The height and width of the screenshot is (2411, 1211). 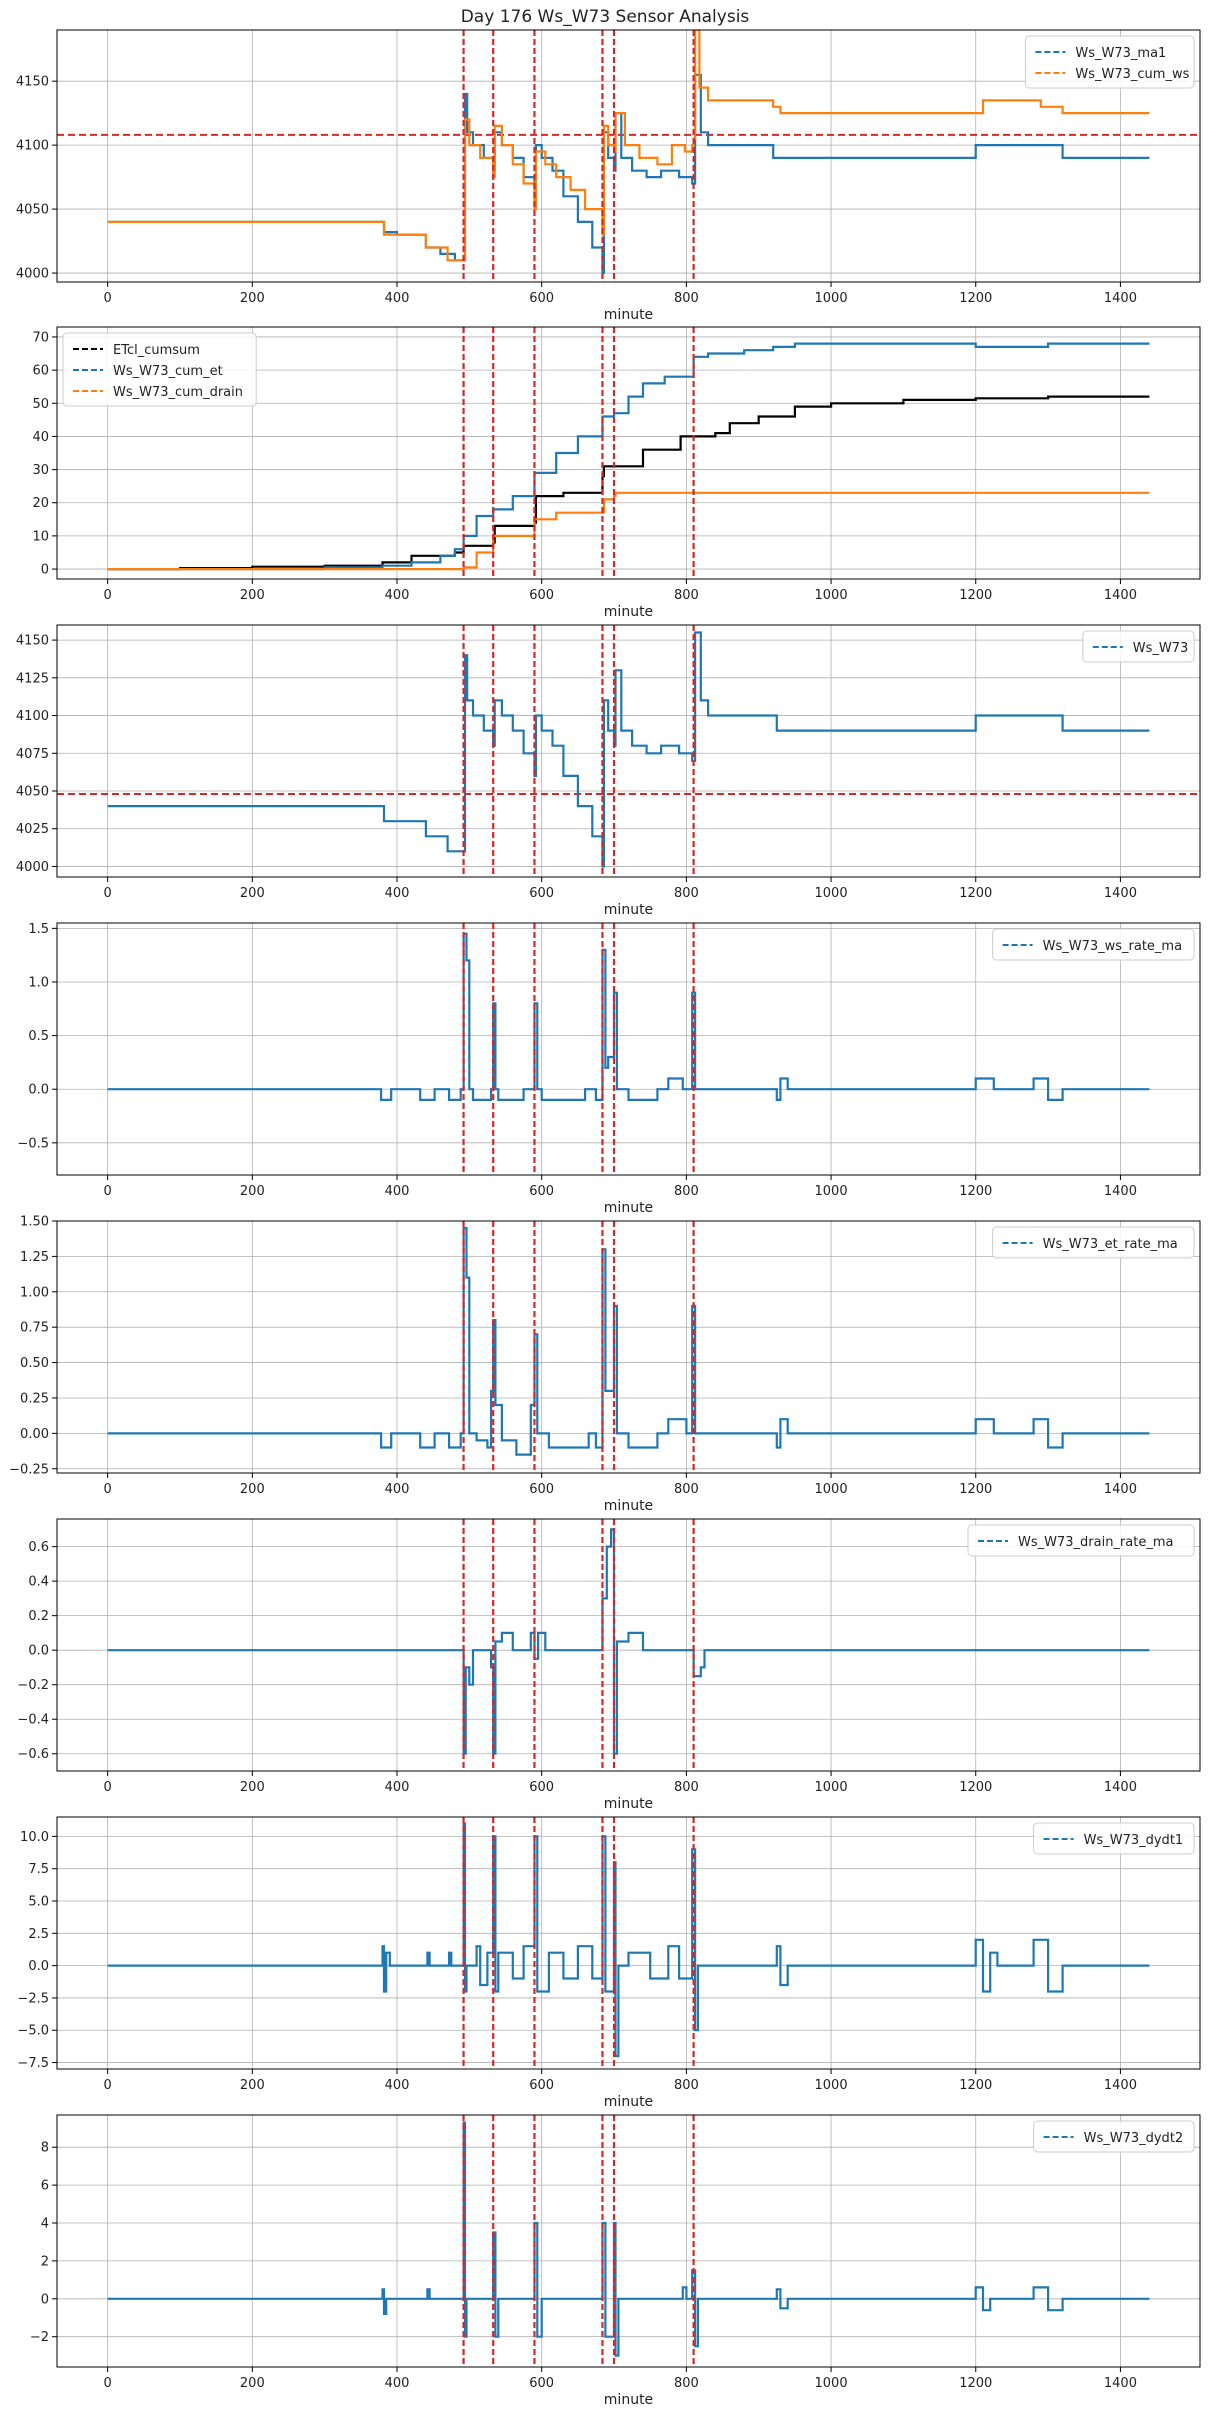 I want to click on y-tick-label: 40, so click(x=40, y=437).